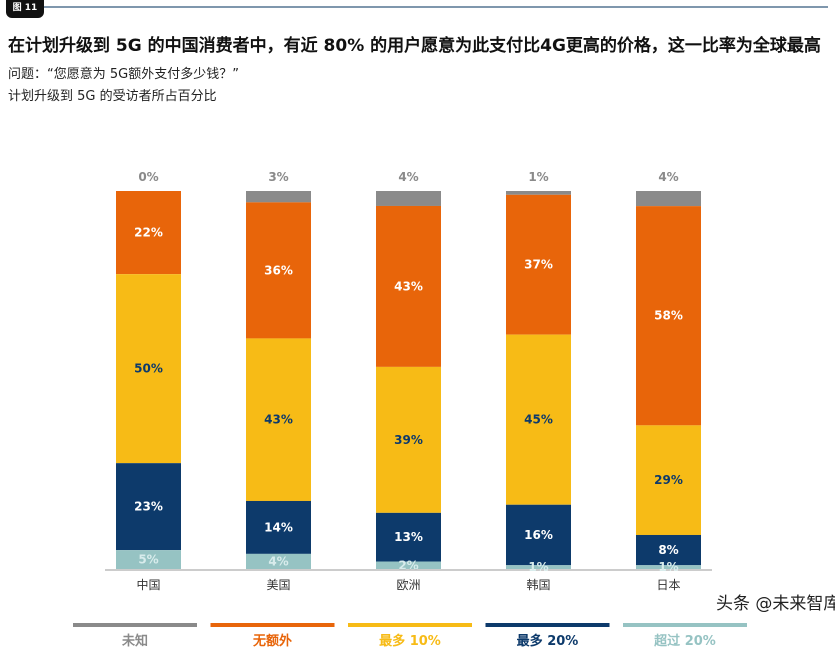 This screenshot has height=666, width=835. I want to click on legend-label: 无额外, so click(272, 641).